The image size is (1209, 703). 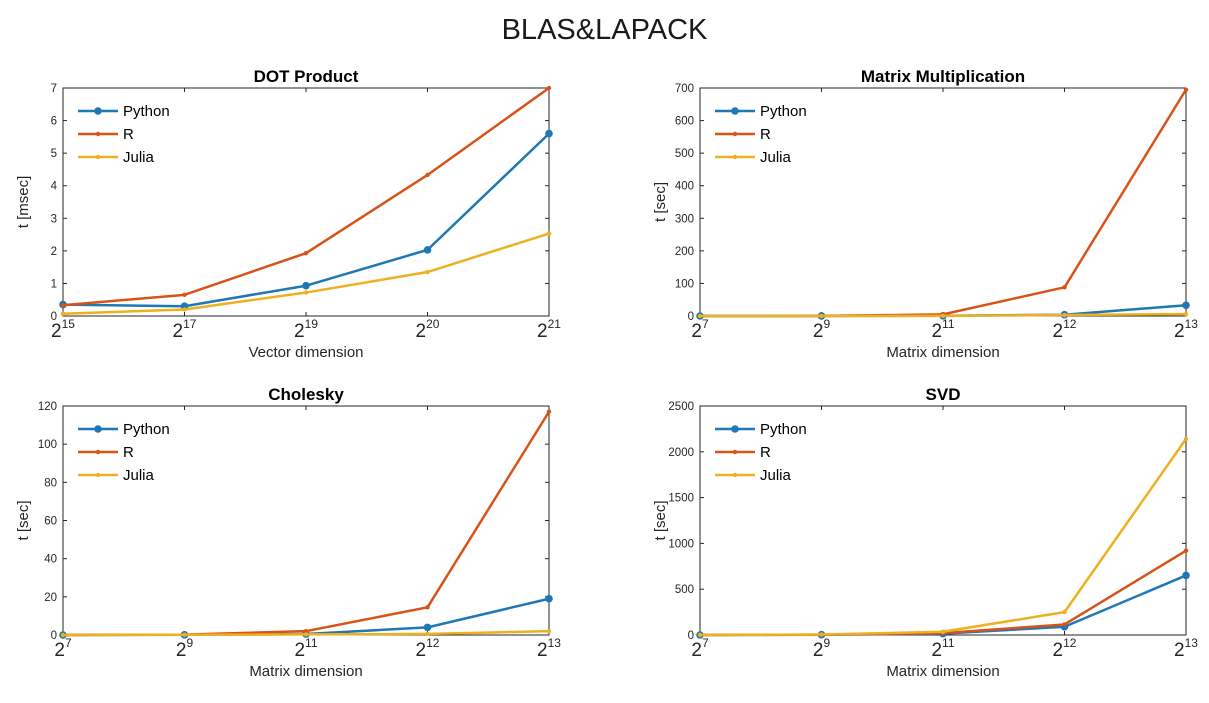 I want to click on y-tick-label: 300, so click(x=684, y=219).